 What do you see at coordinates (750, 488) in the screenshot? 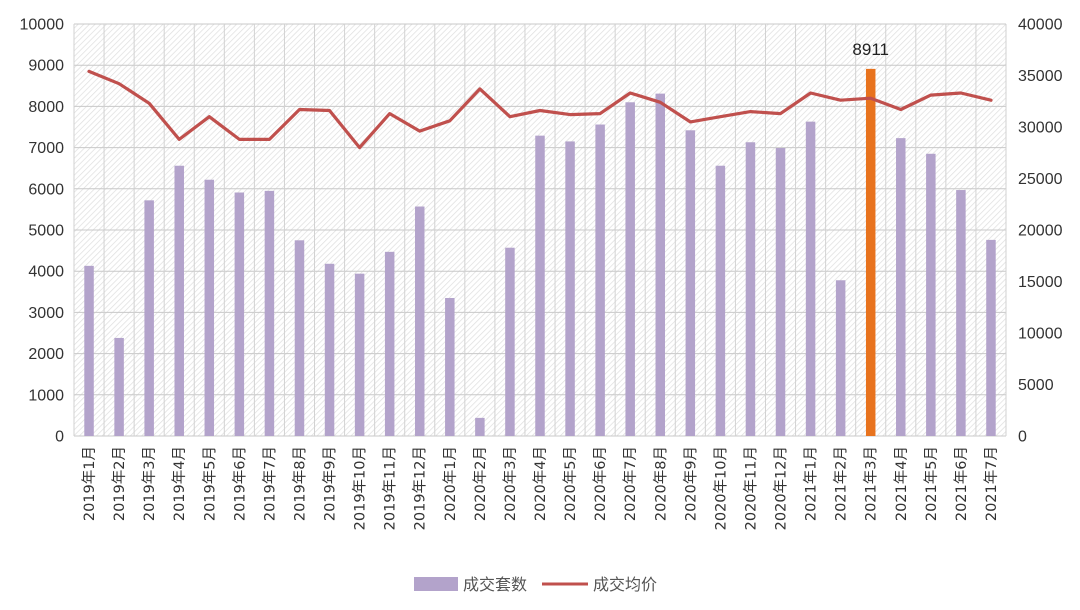
I see `x-tick-label: 2020年11月` at bounding box center [750, 488].